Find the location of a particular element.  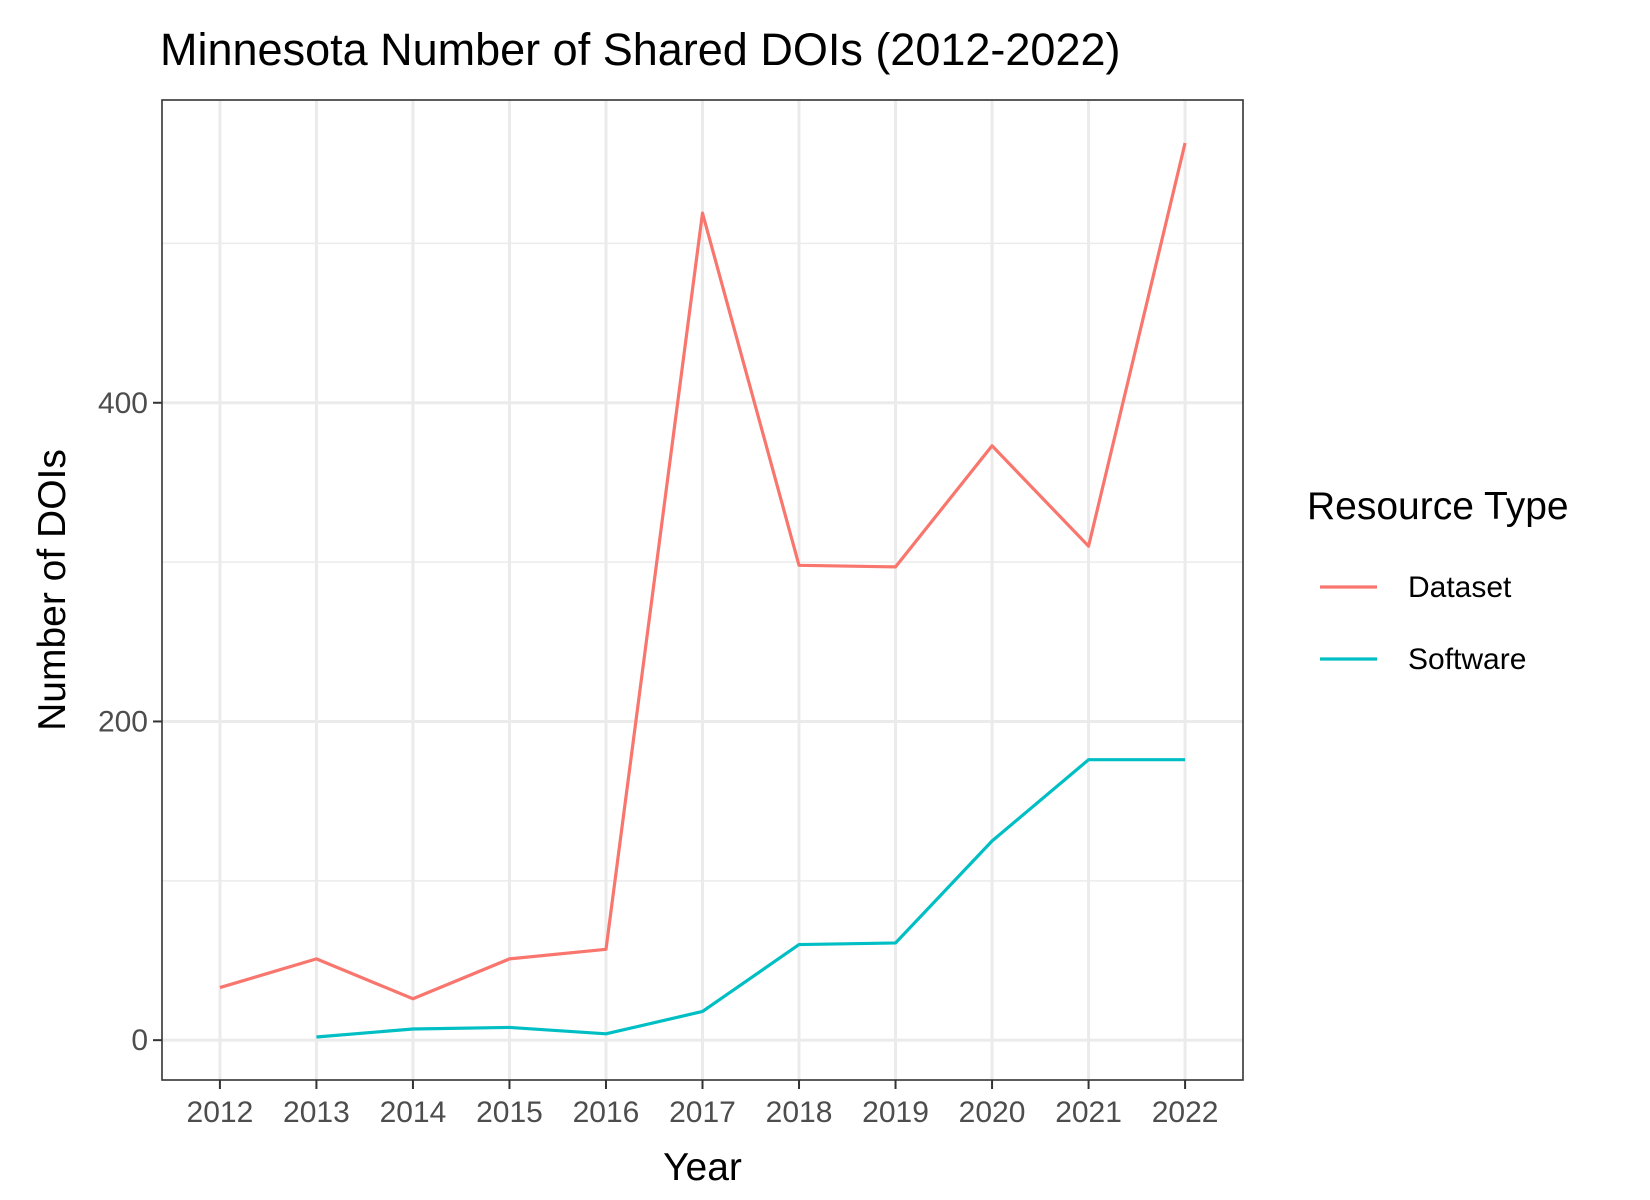

y-tick-label: 400 is located at coordinates (123, 403).